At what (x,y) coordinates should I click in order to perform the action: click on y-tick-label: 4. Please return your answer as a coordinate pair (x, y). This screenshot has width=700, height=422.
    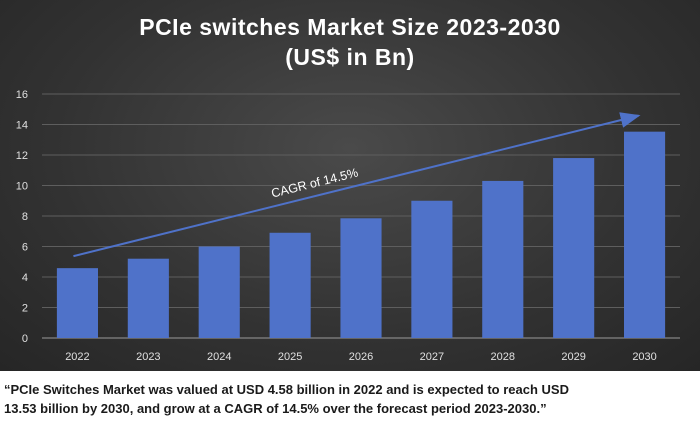
    Looking at the image, I should click on (25, 278).